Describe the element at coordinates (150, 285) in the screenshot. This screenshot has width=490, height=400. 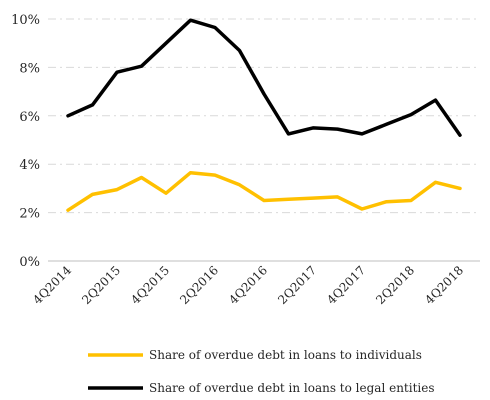
I see `x-tick-label: 4Q2015` at that location.